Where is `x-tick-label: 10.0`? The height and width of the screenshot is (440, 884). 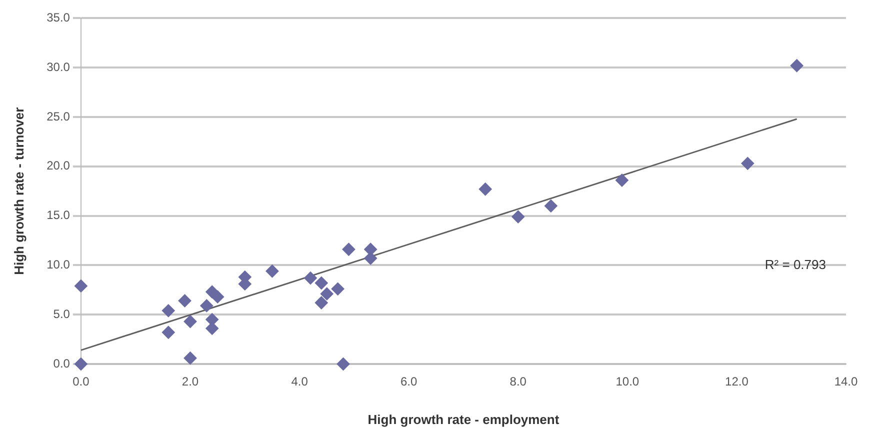
x-tick-label: 10.0 is located at coordinates (628, 381).